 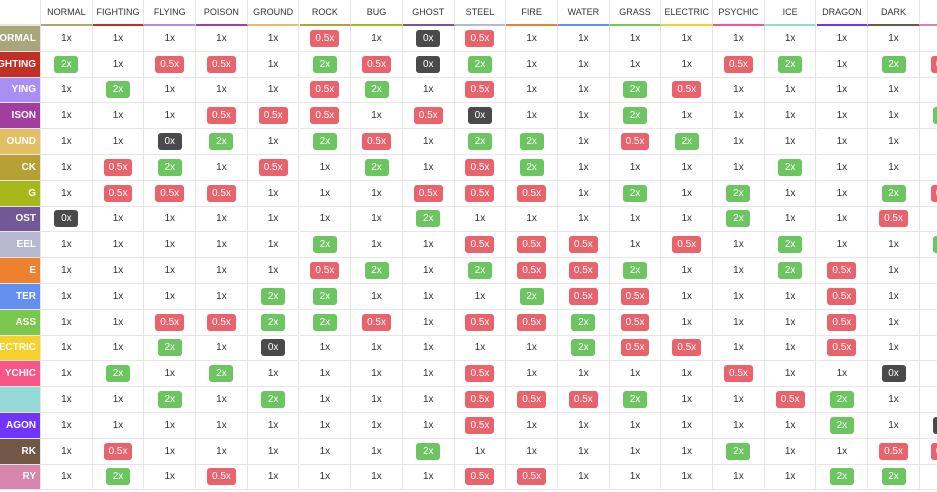 I want to click on effect-value: 0x, so click(x=66, y=219).